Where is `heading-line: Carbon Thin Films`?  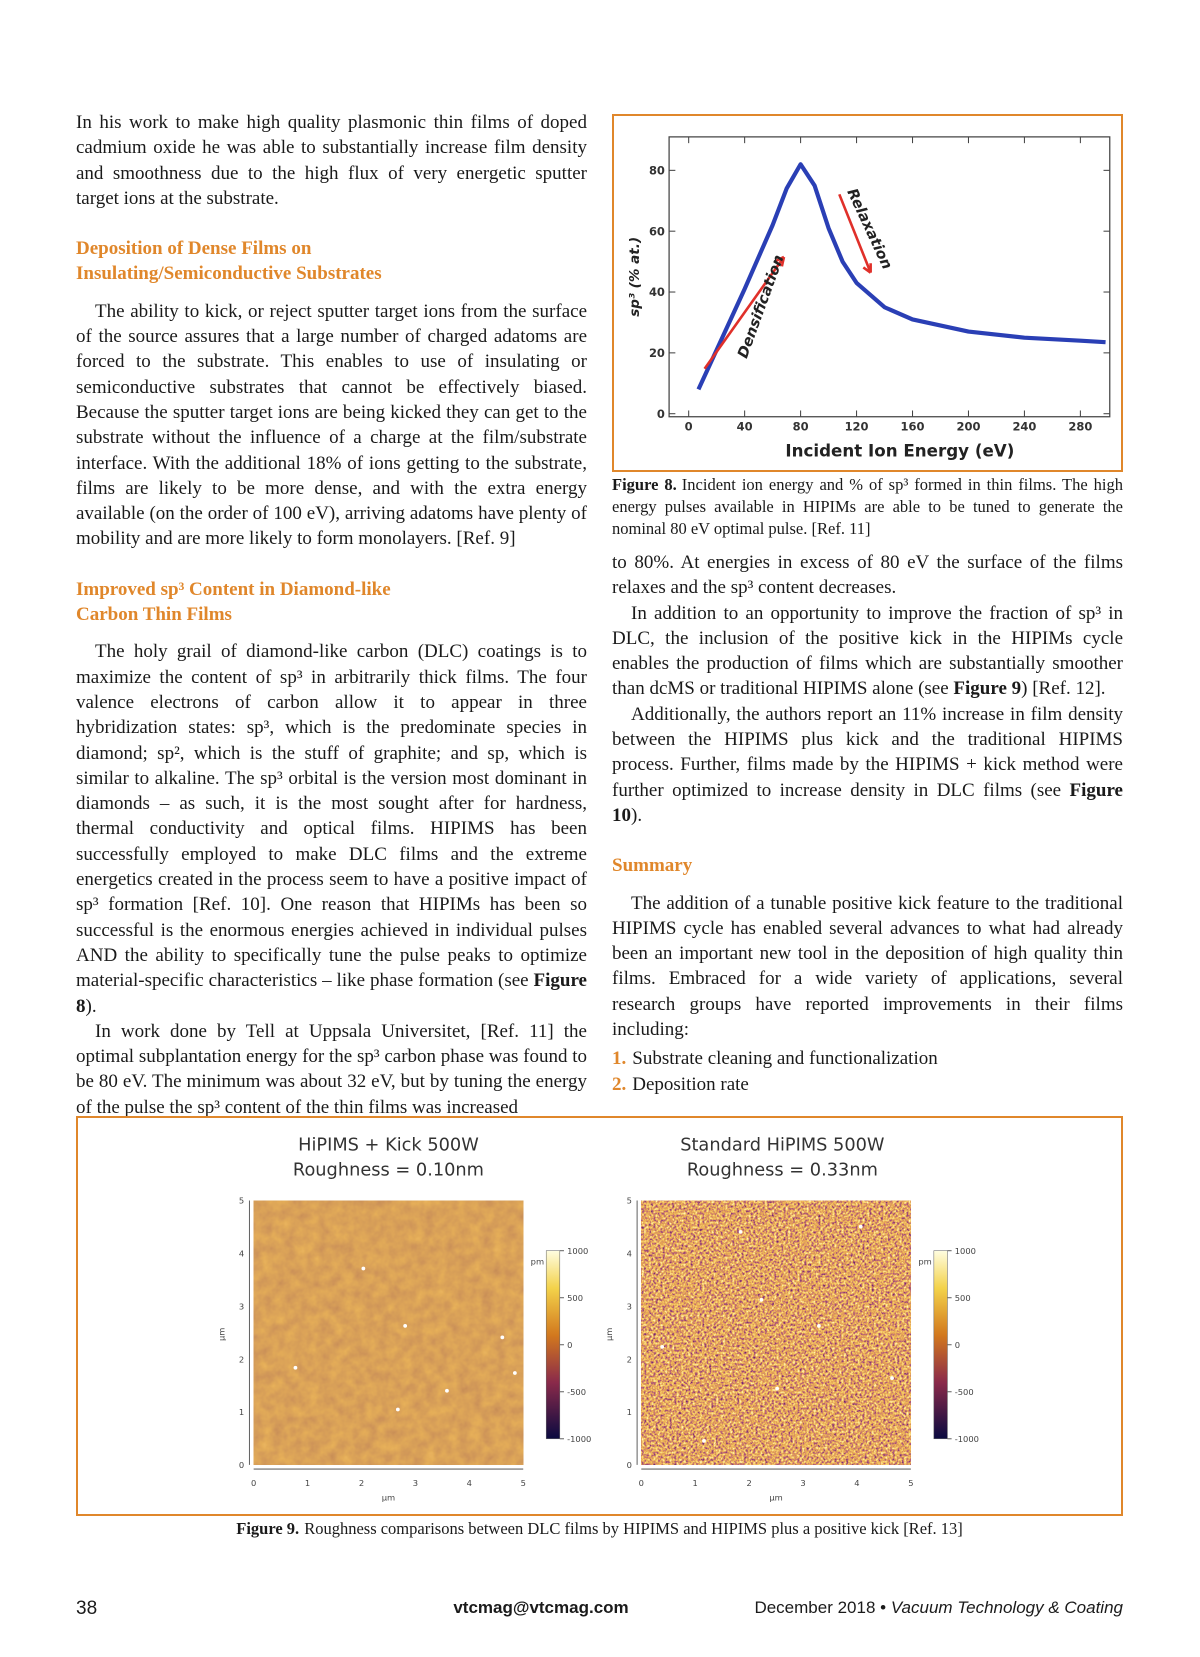 heading-line: Carbon Thin Films is located at coordinates (154, 615).